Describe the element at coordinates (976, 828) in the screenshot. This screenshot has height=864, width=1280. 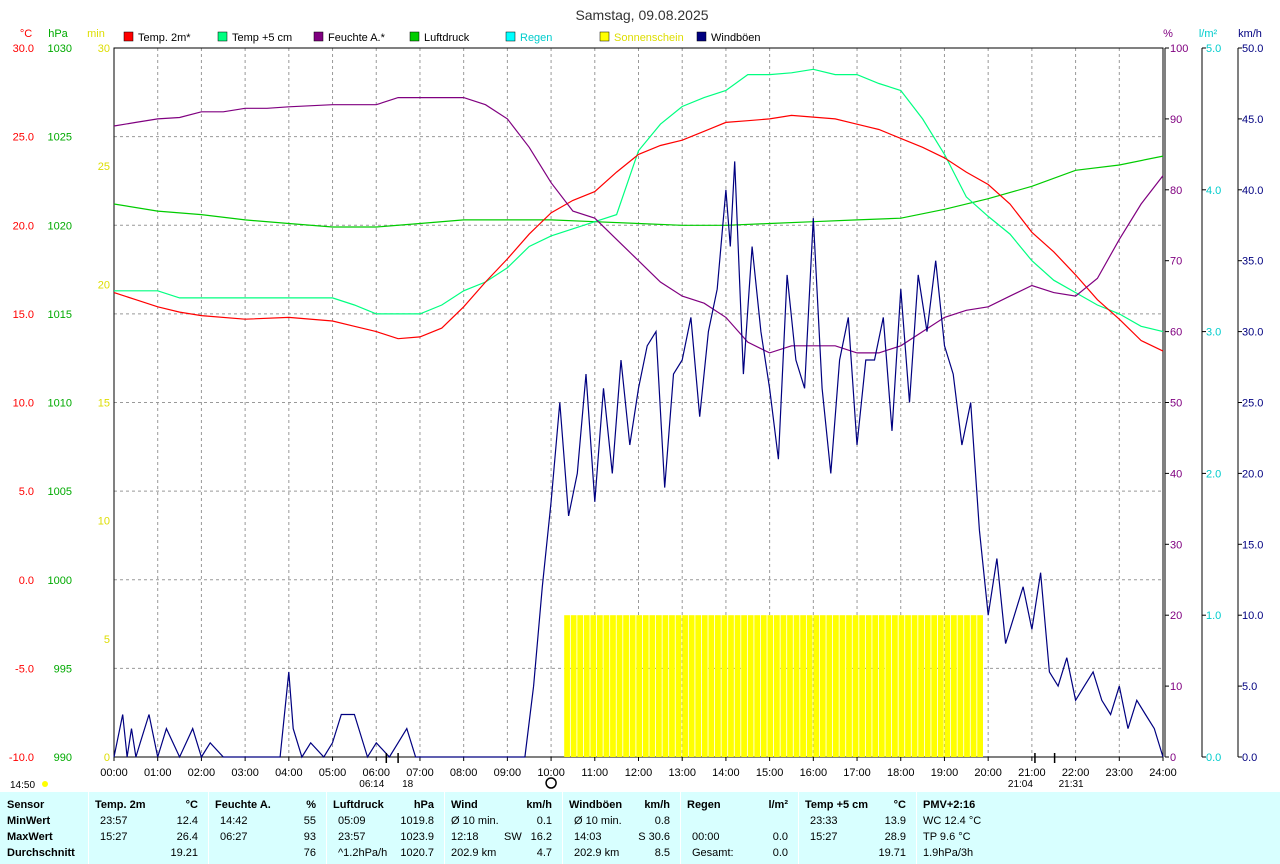
I see `summary-section: PMV+2:16 WC 12.4 °C TP 9.6 °C 1.9hPa/3h` at that location.